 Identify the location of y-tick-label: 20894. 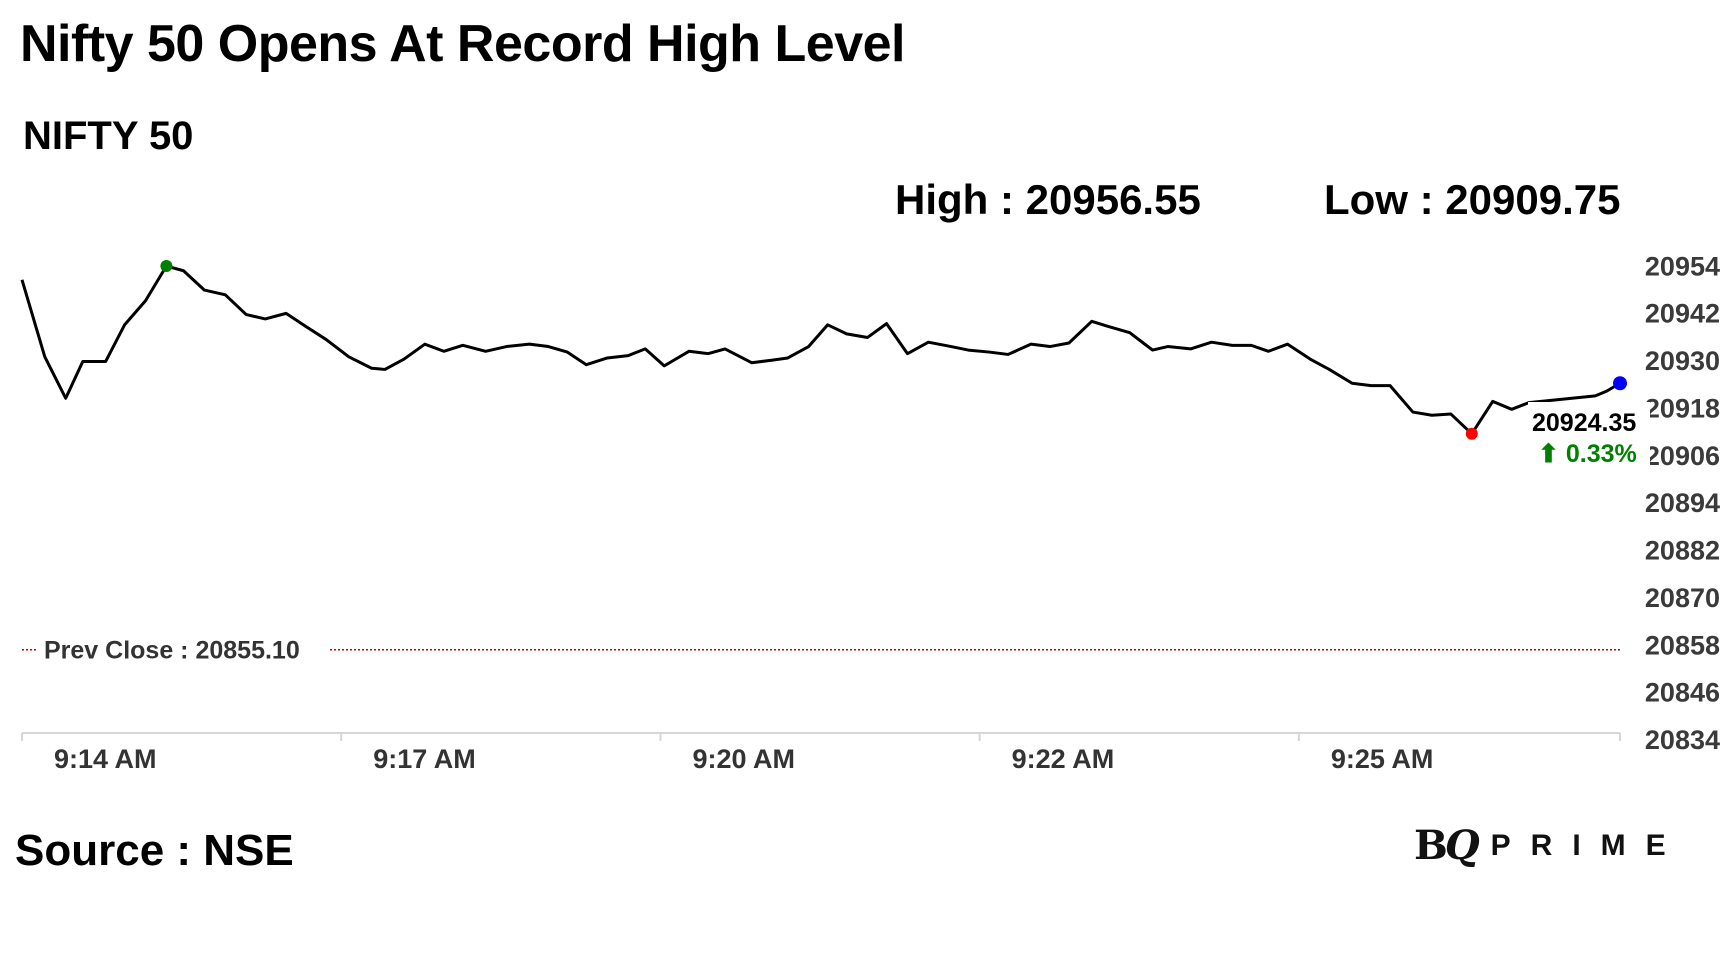
(1682, 503).